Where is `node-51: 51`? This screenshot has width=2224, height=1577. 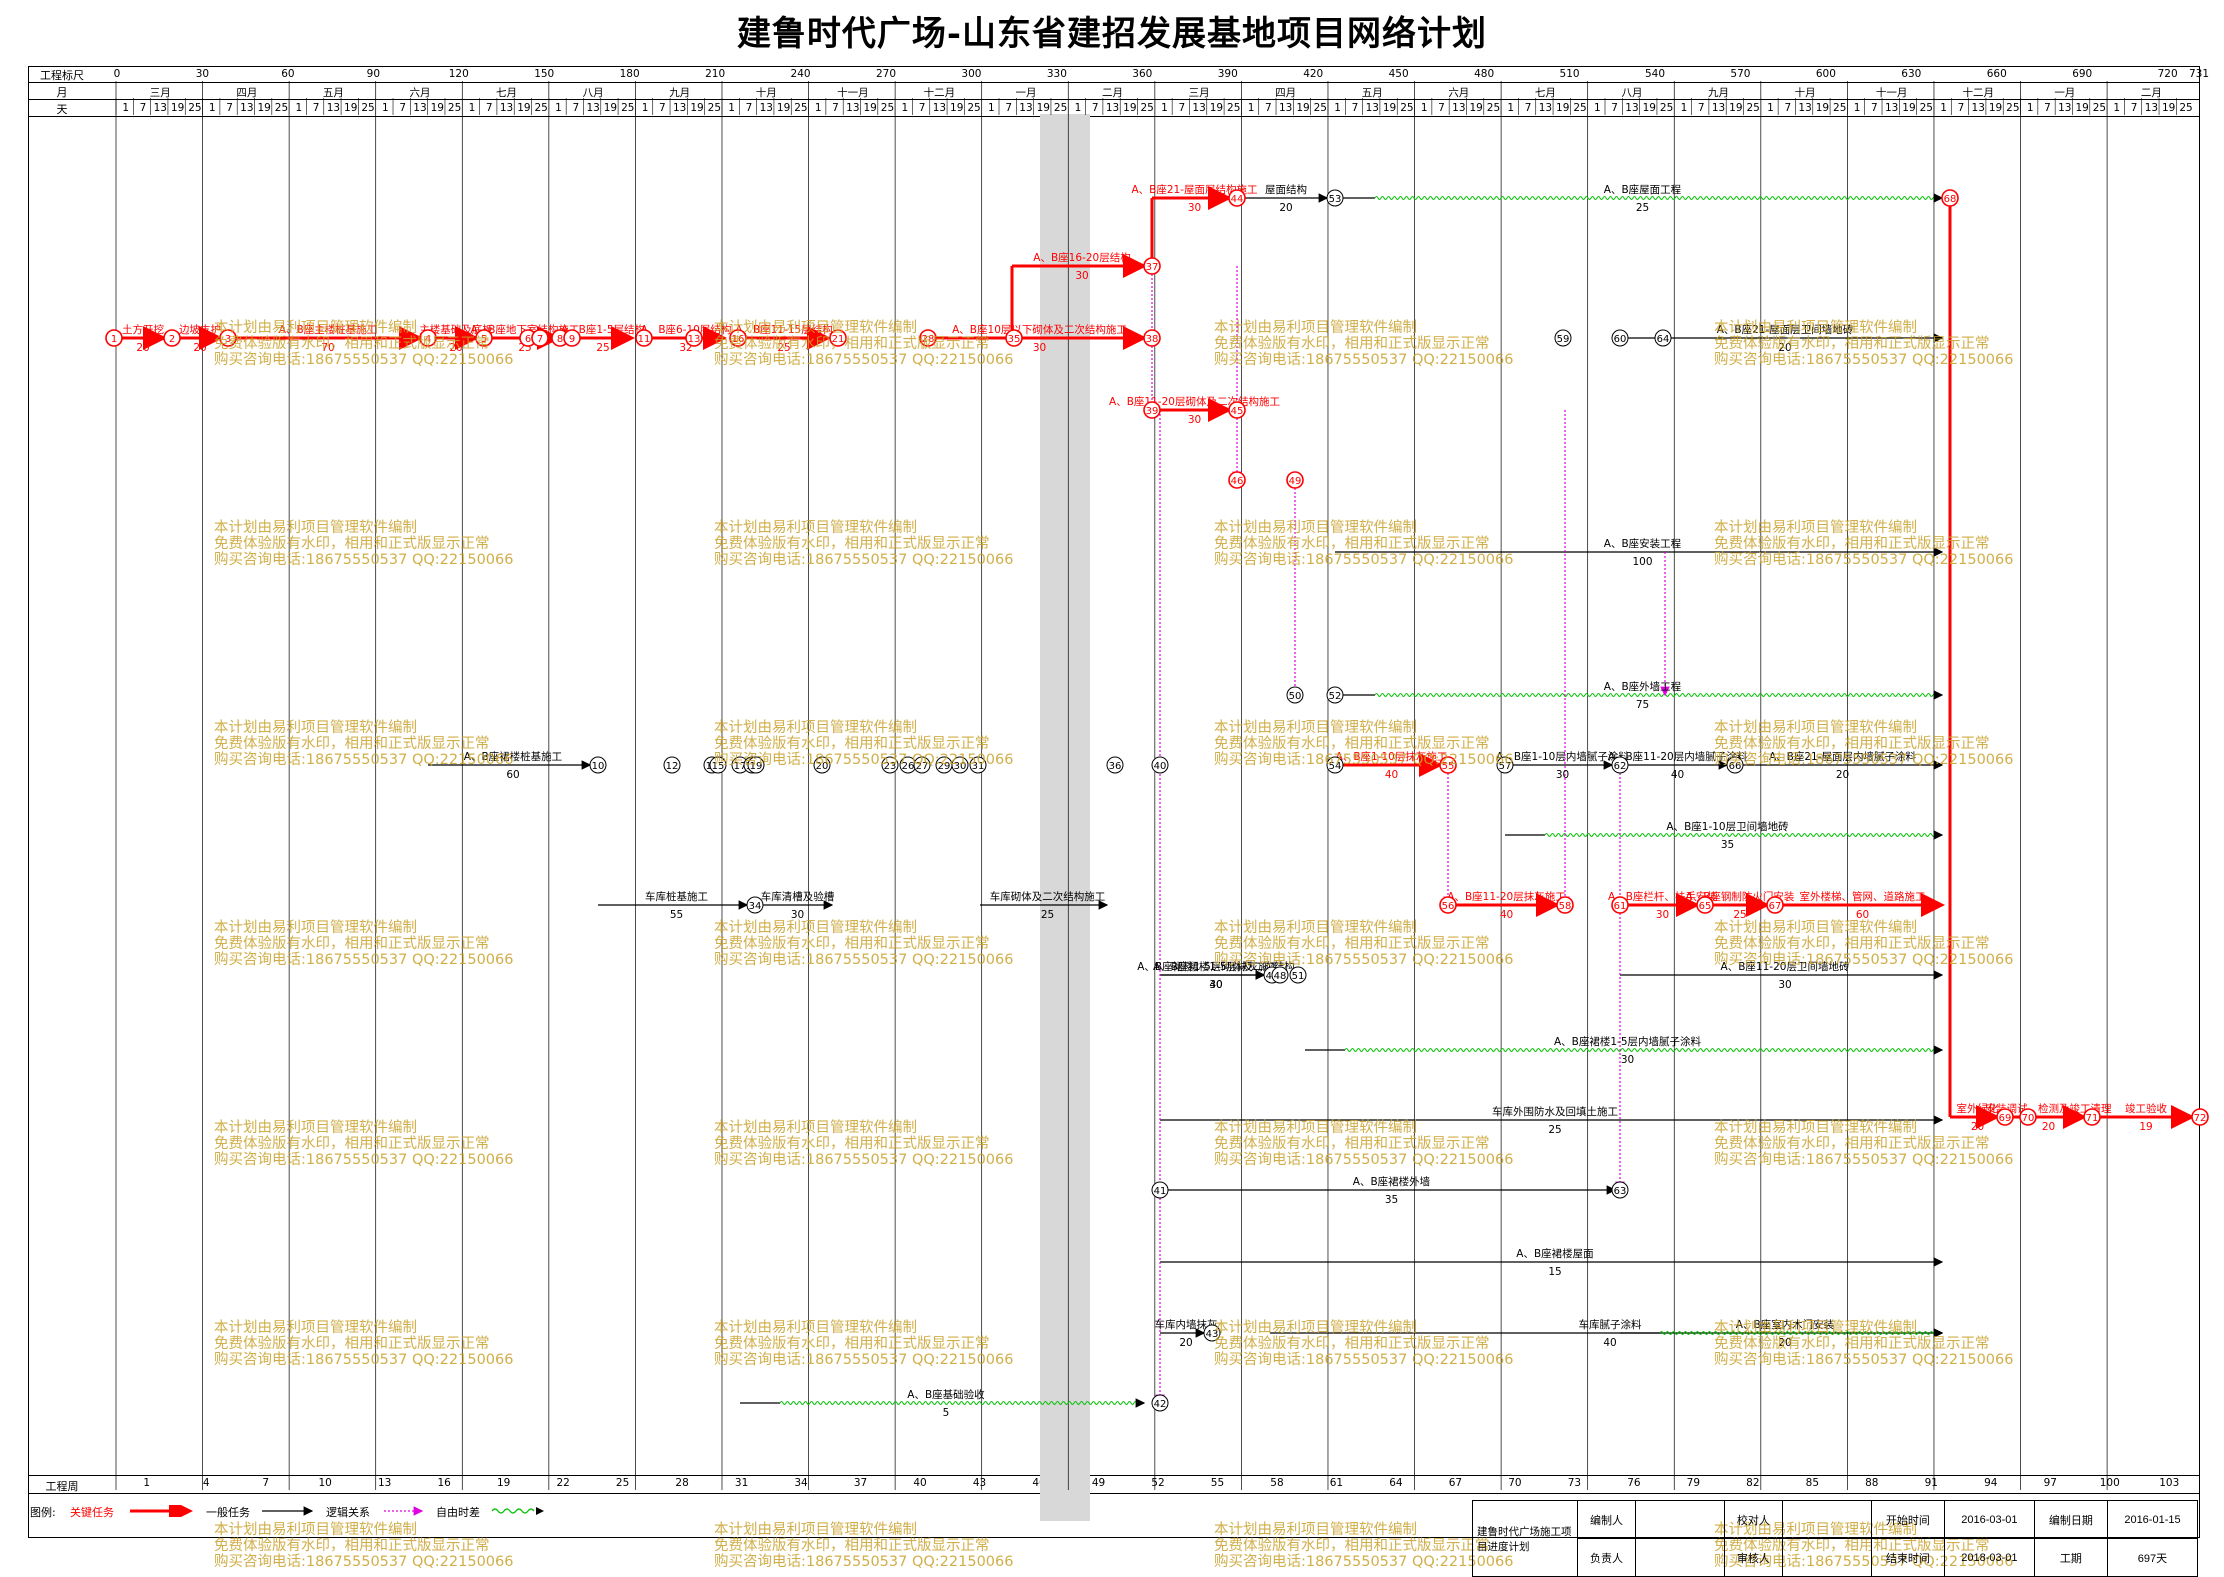 node-51: 51 is located at coordinates (1298, 975).